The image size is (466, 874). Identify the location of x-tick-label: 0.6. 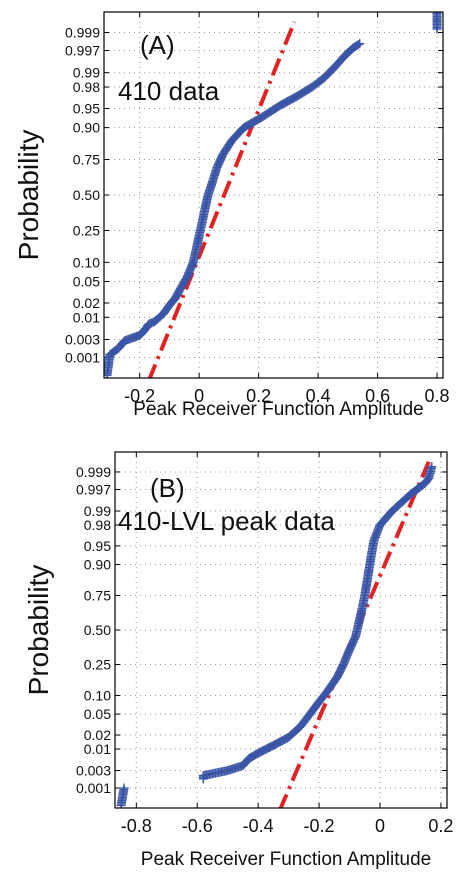
(377, 396).